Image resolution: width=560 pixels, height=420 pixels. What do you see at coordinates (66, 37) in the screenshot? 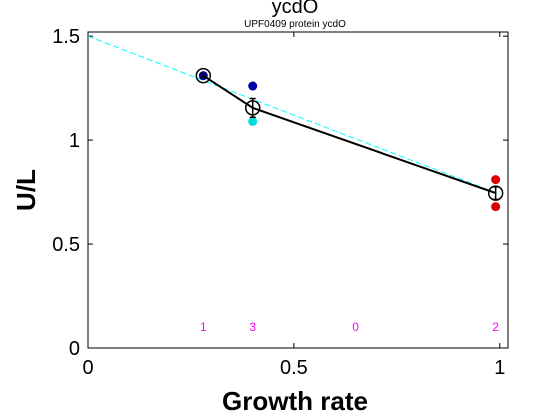
I see `y-tick-label: 1.5` at bounding box center [66, 37].